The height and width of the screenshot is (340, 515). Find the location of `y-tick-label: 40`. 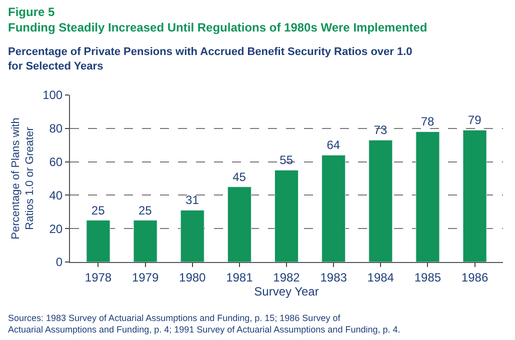

y-tick-label: 40 is located at coordinates (56, 195).